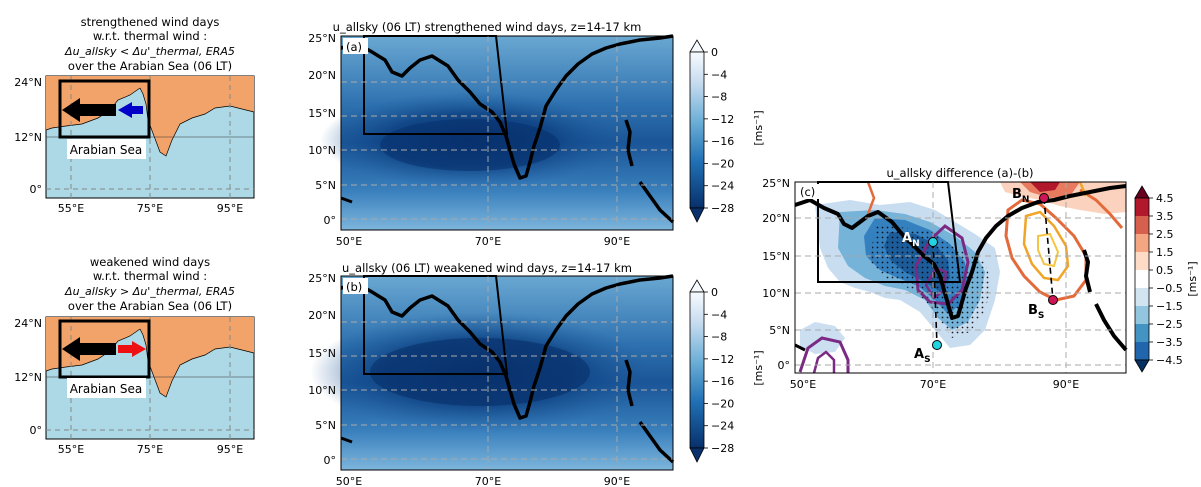  I want to click on colorbar-a-tick-label: −28, so click(722, 208).